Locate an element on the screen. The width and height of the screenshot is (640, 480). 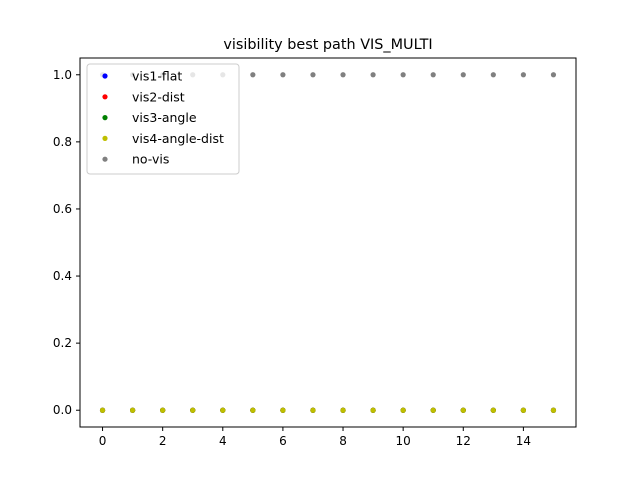
y-tick-label: 1.0 is located at coordinates (62, 75).